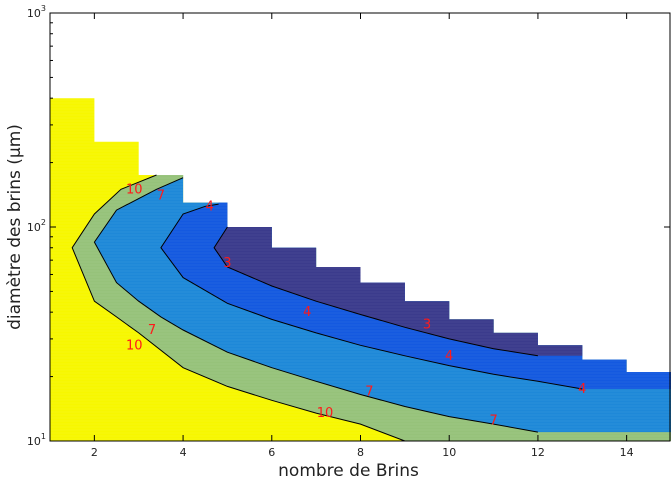 The height and width of the screenshot is (484, 671). Describe the element at coordinates (15, 227) in the screenshot. I see `y-axis-label: diamètre des brins (μm)` at that location.